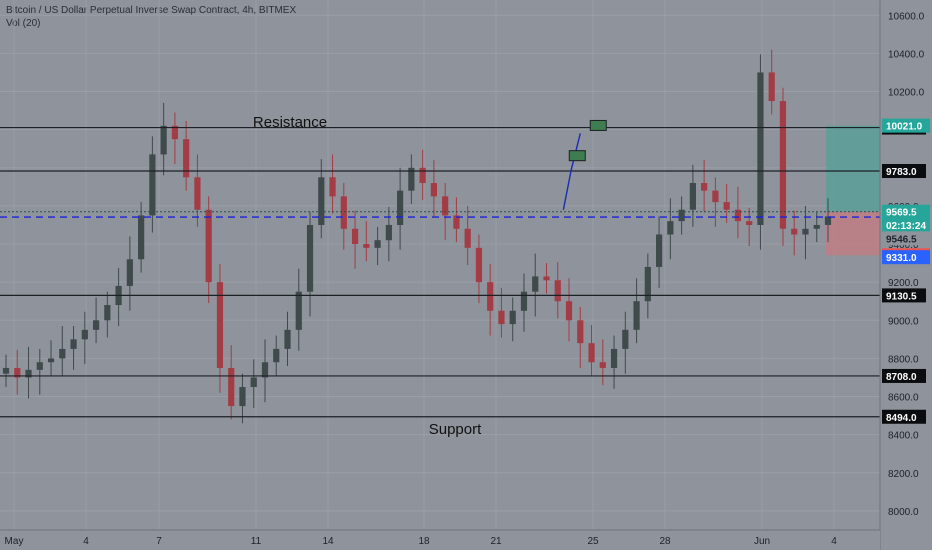 Image resolution: width=932 pixels, height=550 pixels. Describe the element at coordinates (853, 168) in the screenshot. I see `target-zone` at that location.